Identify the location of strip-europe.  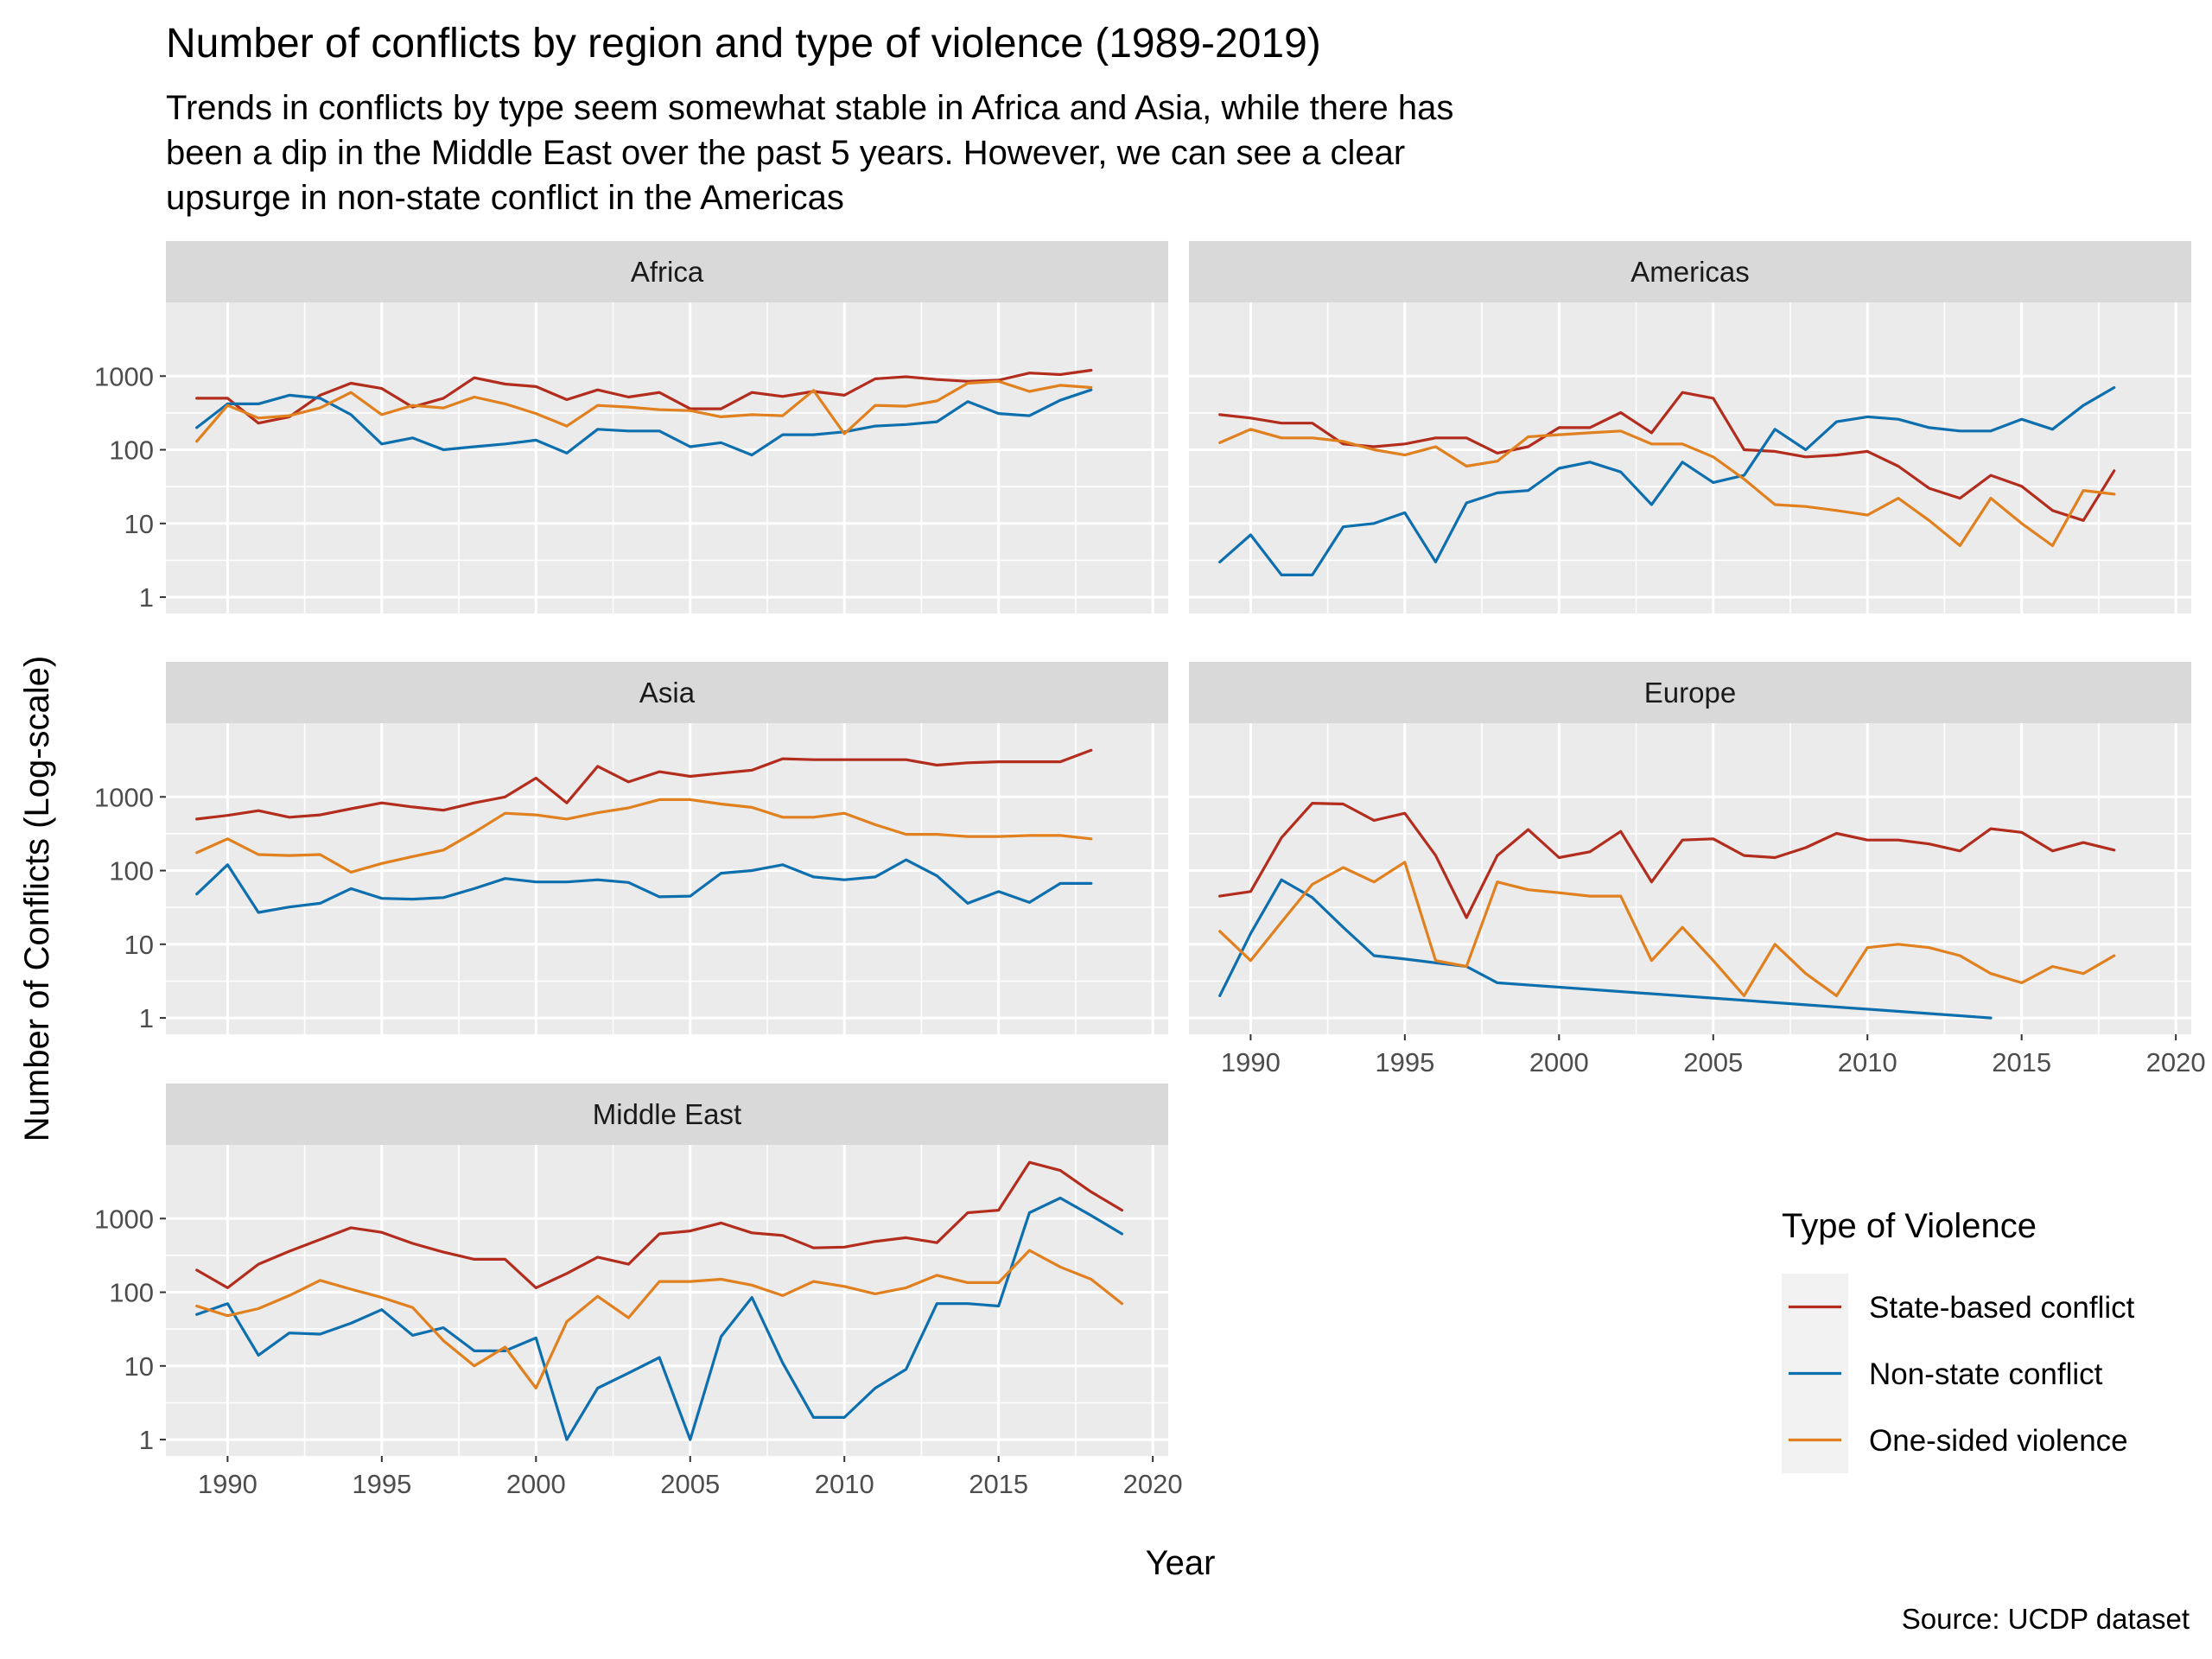
(1690, 692).